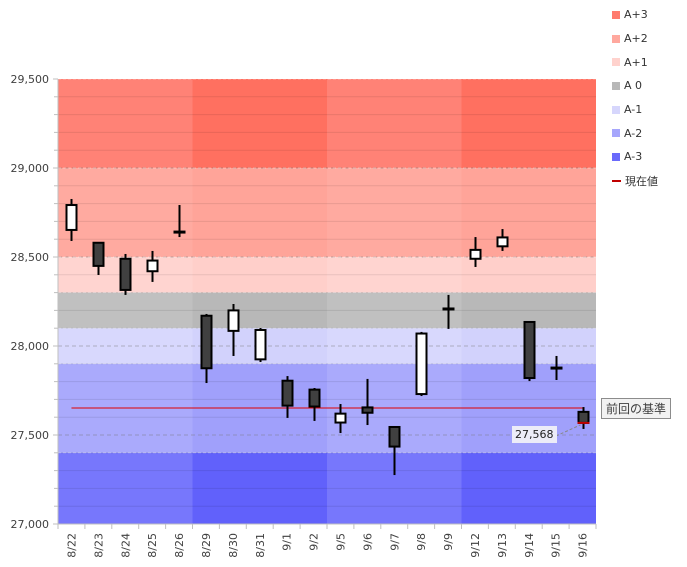  Describe the element at coordinates (30, 435) in the screenshot. I see `y-tick-label: 27,500` at that location.